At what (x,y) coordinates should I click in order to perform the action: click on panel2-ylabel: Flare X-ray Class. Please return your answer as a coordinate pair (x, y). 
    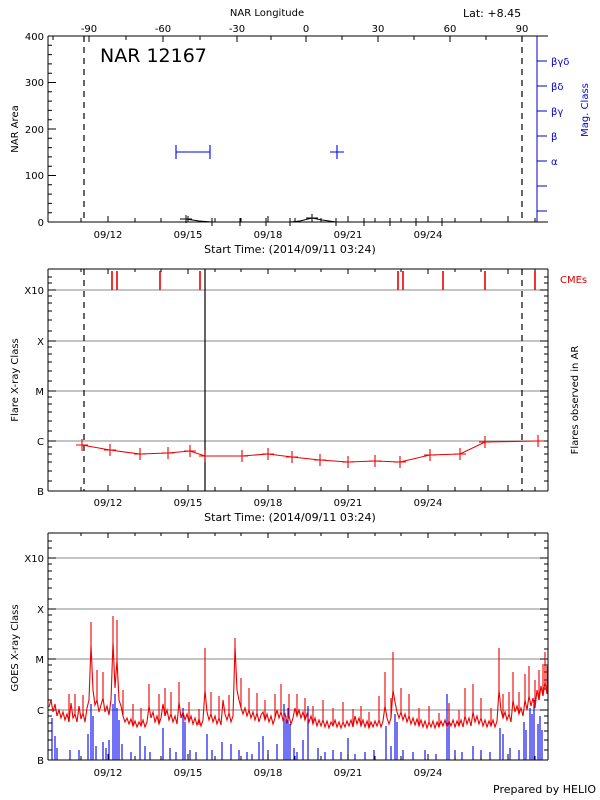
    Looking at the image, I should click on (15, 380).